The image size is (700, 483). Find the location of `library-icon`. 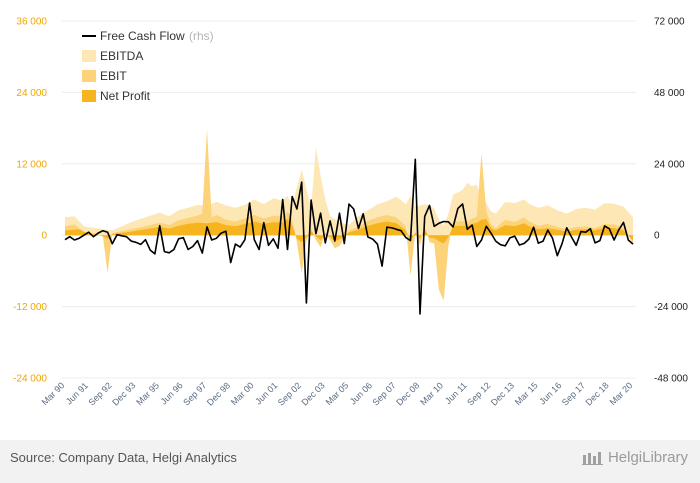

library-icon is located at coordinates (592, 458).